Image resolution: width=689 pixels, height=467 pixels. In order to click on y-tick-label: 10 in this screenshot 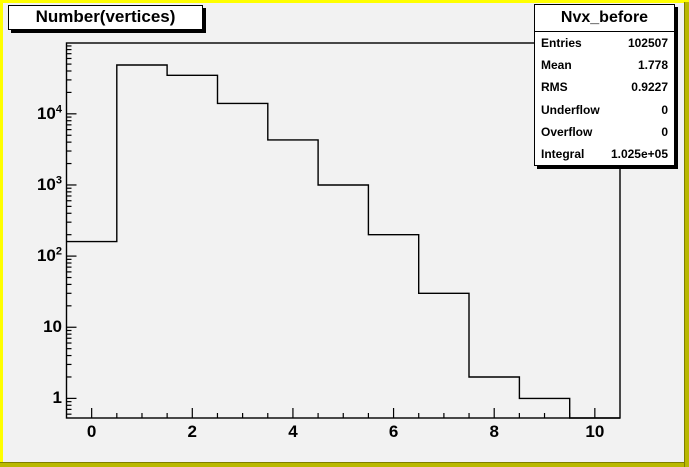, I will do `click(52, 327)`.